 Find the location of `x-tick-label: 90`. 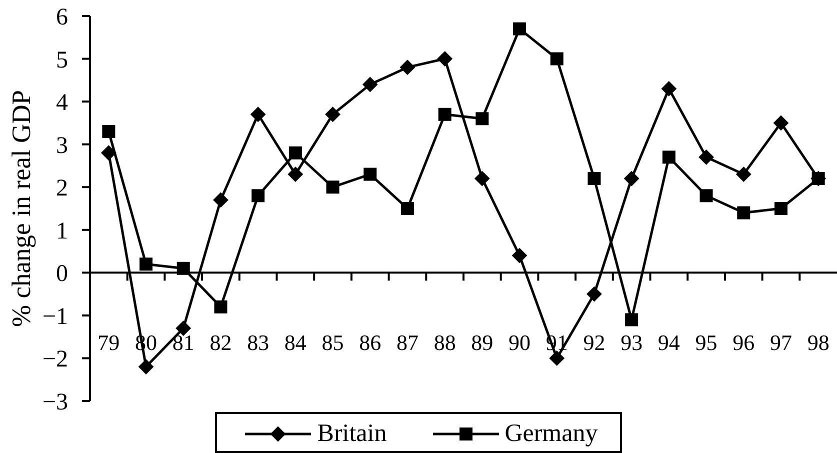

x-tick-label: 90 is located at coordinates (519, 343).